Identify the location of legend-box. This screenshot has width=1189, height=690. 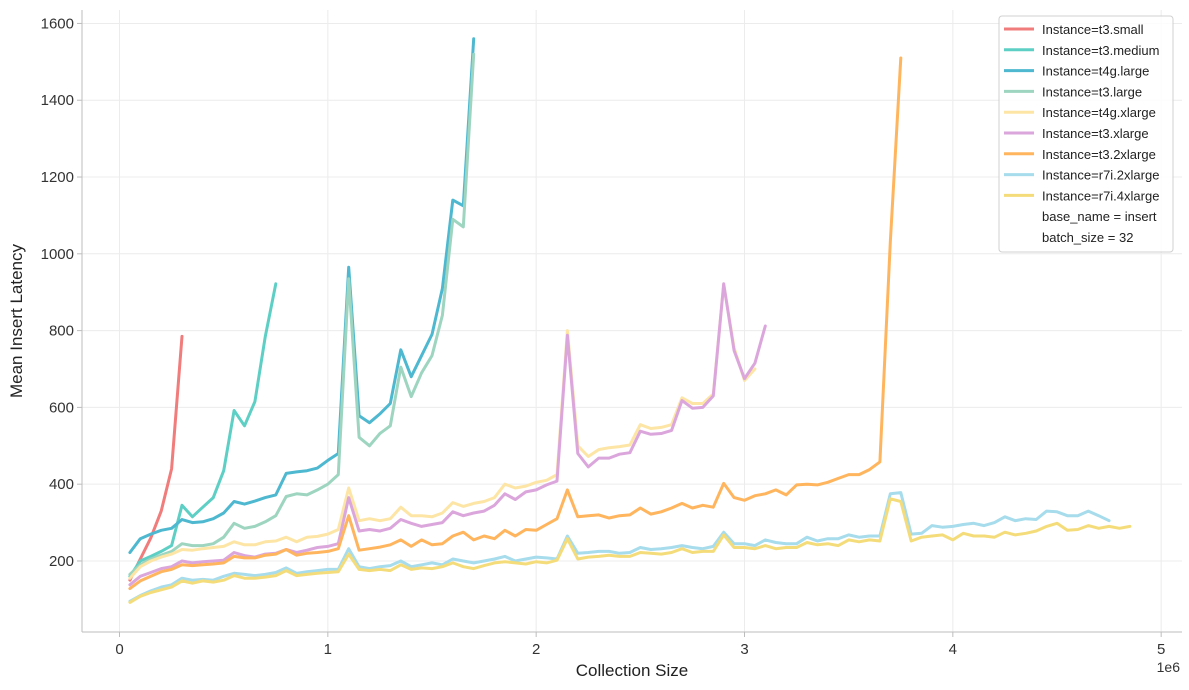
(1086, 134).